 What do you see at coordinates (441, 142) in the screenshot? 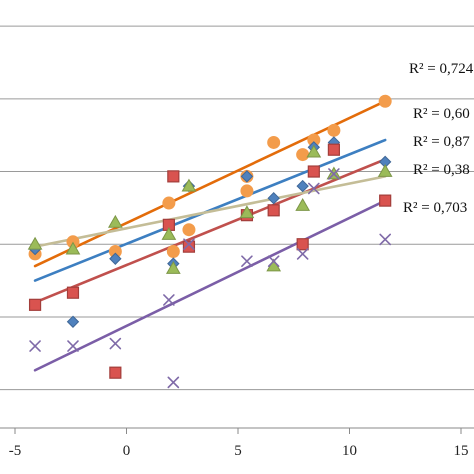
I see `r2-label-2: R² = 0,87` at bounding box center [441, 142].